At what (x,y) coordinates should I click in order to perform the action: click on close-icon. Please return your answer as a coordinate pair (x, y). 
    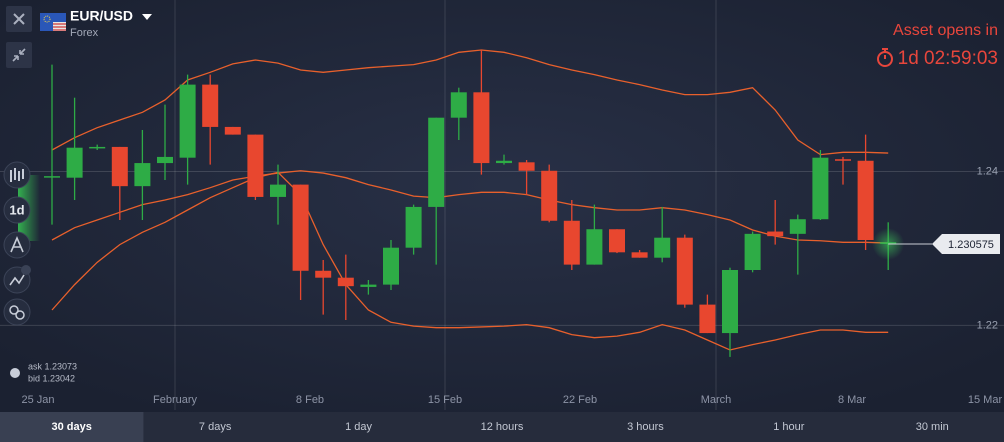
    Looking at the image, I should click on (19, 19).